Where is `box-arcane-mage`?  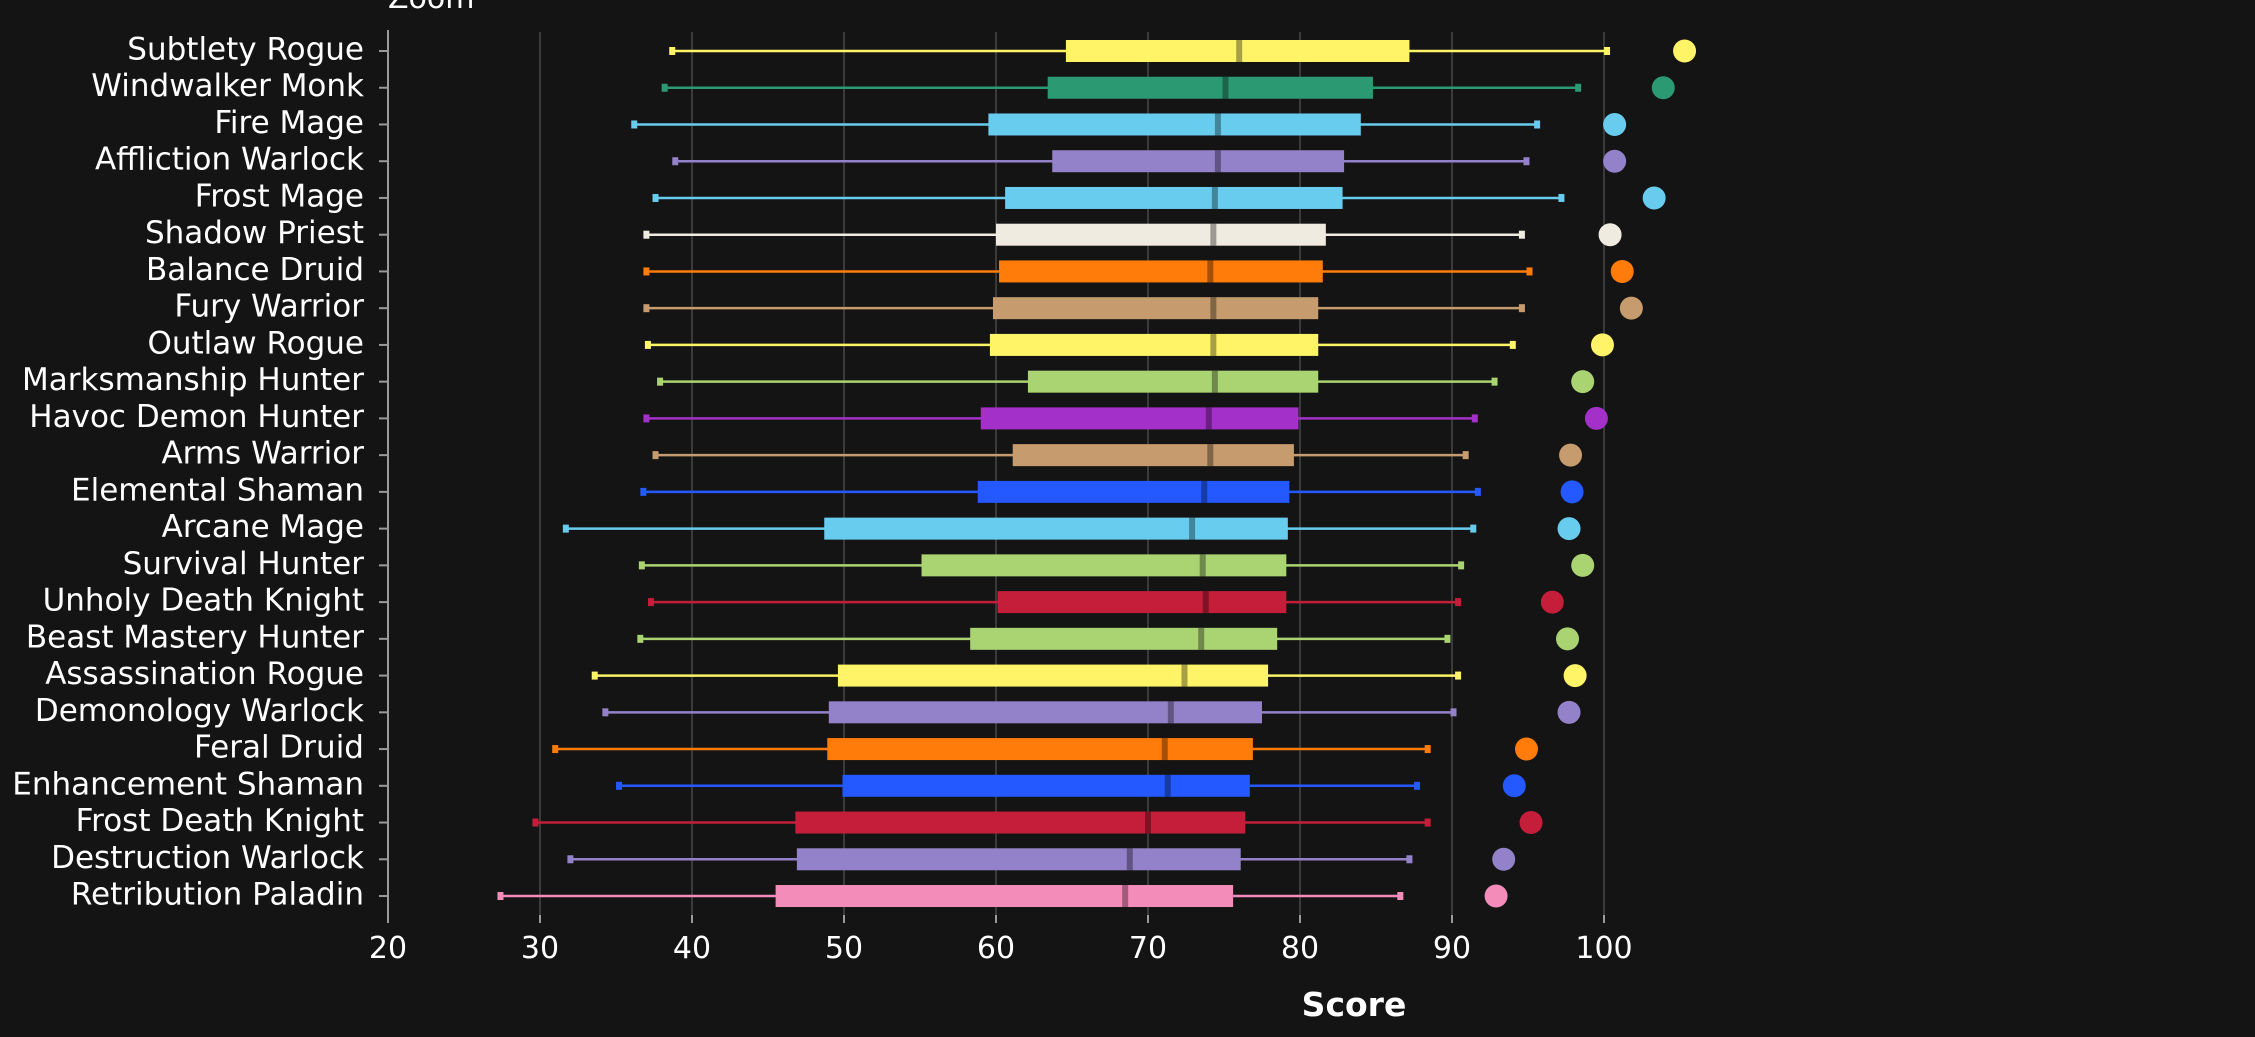
box-arcane-mage is located at coordinates (1019, 528).